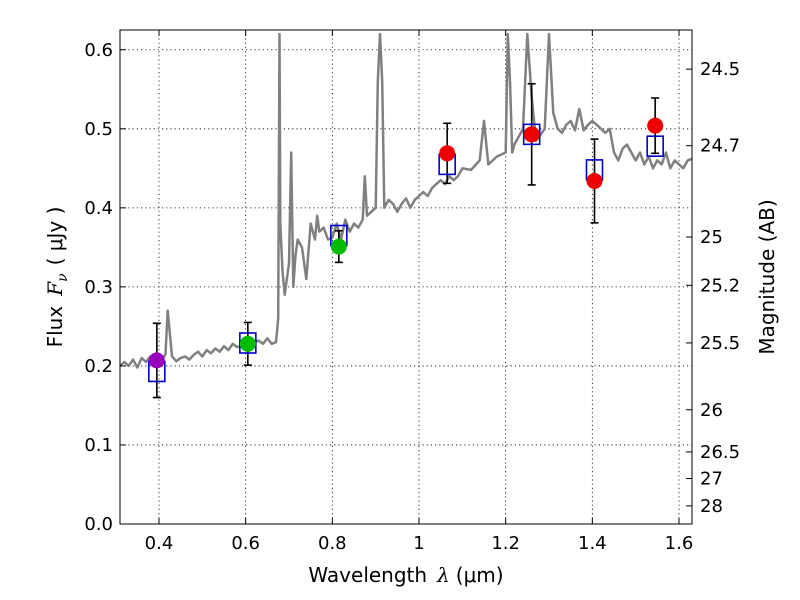  I want to click on y2-tick-label: 28, so click(711, 506).